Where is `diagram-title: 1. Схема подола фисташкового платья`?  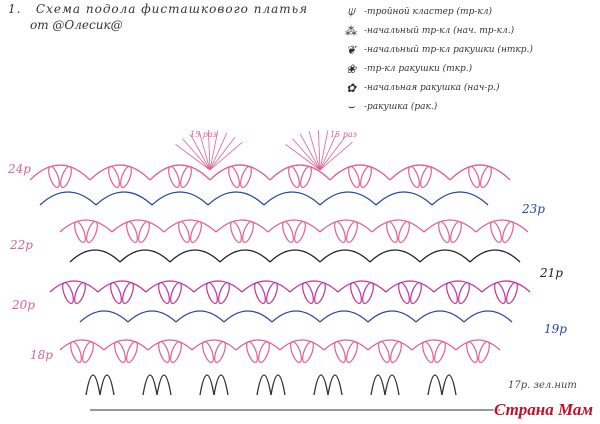 diagram-title: 1. Схема подола фисташкового платья is located at coordinates (158, 9).